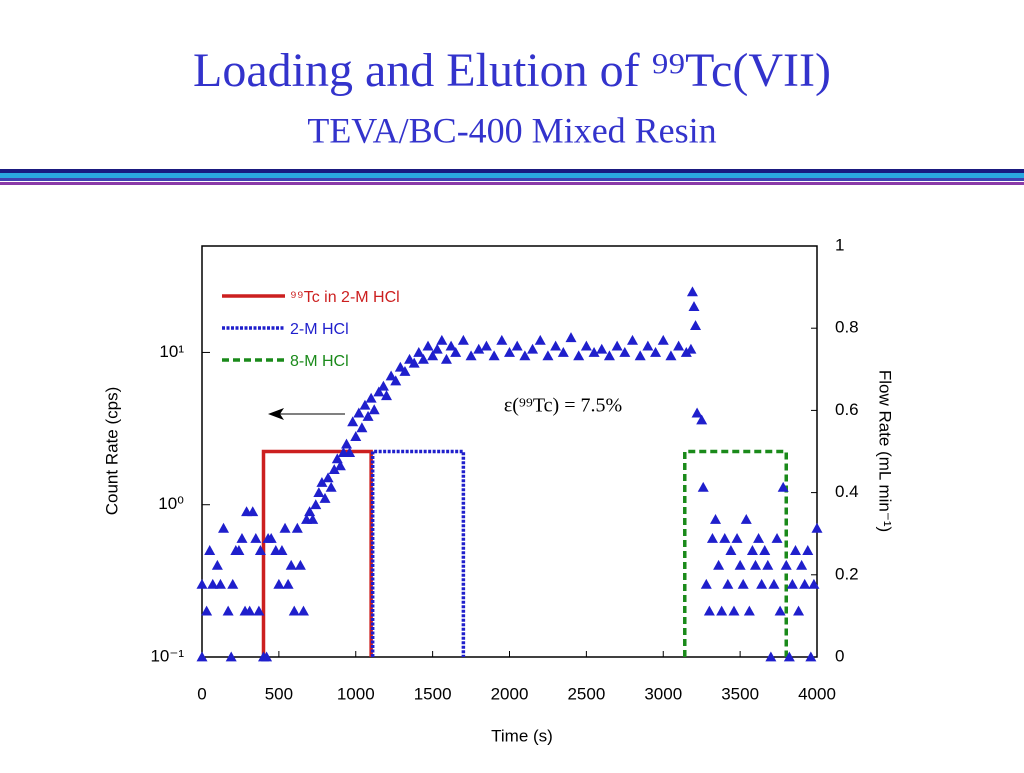 This screenshot has width=1024, height=773. What do you see at coordinates (847, 327) in the screenshot?
I see `y2-tick-label: 0.8` at bounding box center [847, 327].